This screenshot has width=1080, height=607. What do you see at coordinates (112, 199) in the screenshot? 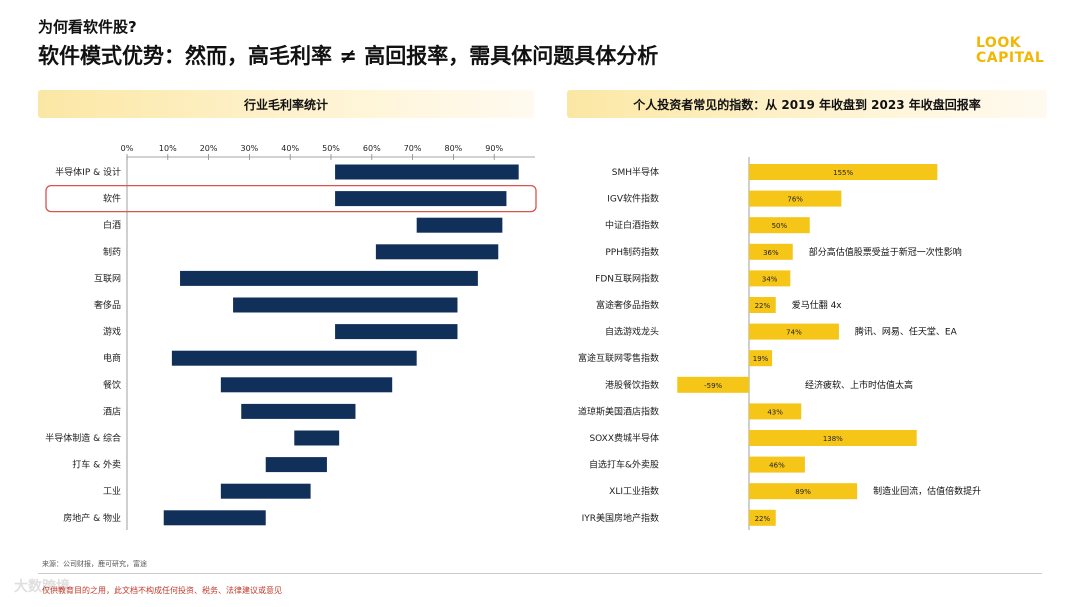
I see `left-category-label: 软件` at bounding box center [112, 199].